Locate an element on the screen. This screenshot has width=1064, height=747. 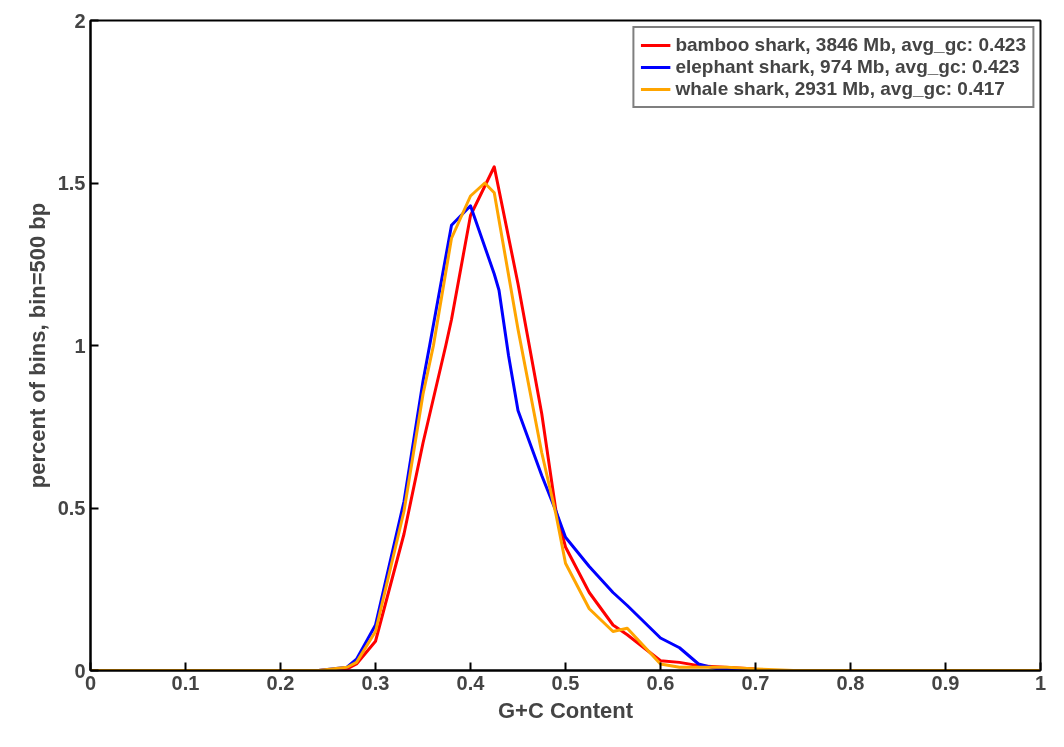
x-tick-label: 0.4 is located at coordinates (471, 682).